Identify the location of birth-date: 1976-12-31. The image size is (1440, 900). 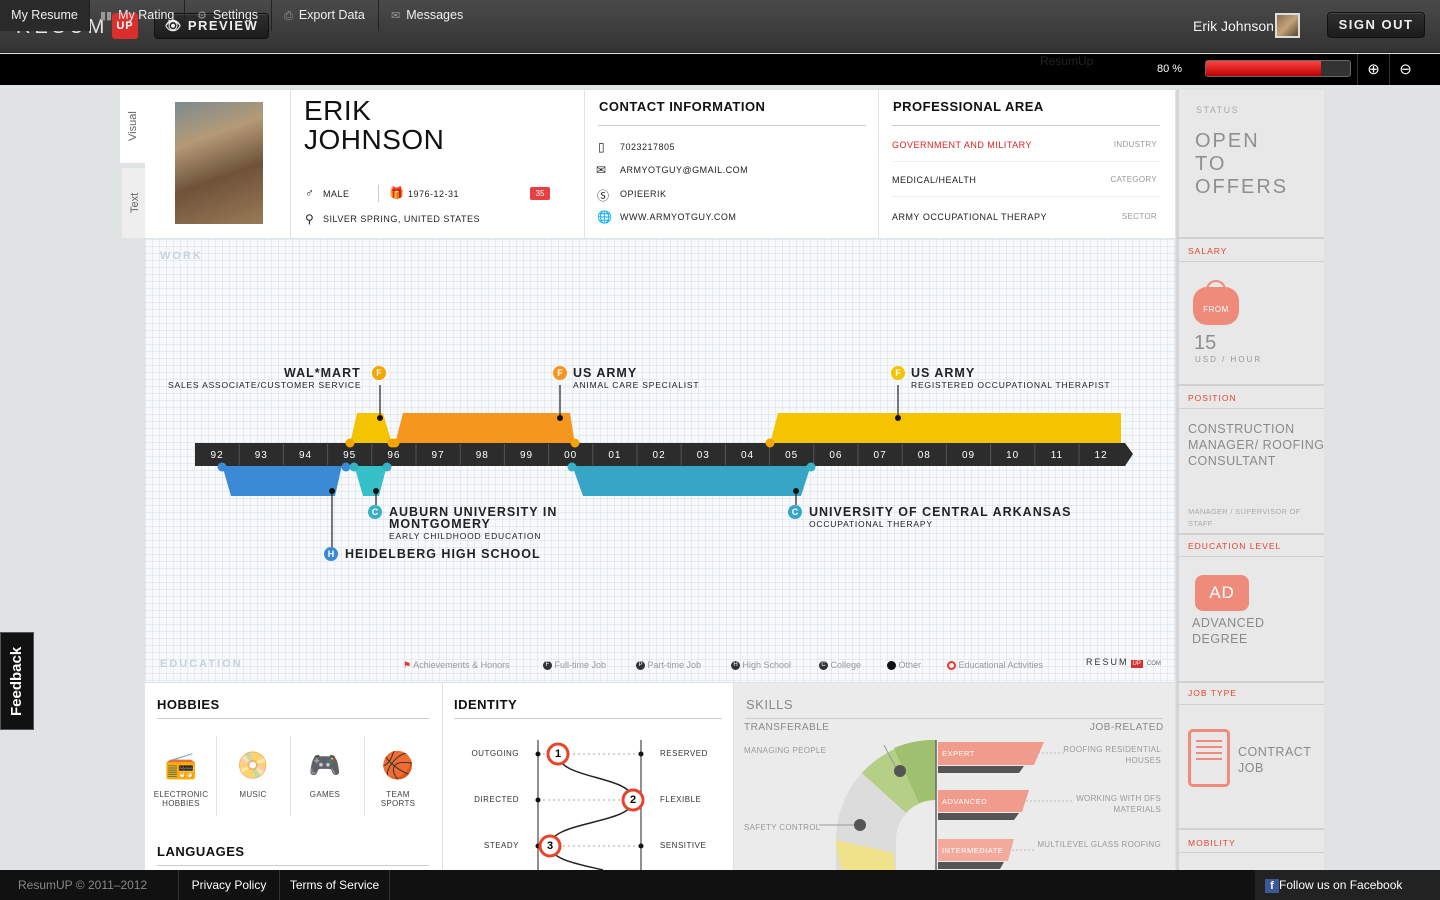
(434, 194).